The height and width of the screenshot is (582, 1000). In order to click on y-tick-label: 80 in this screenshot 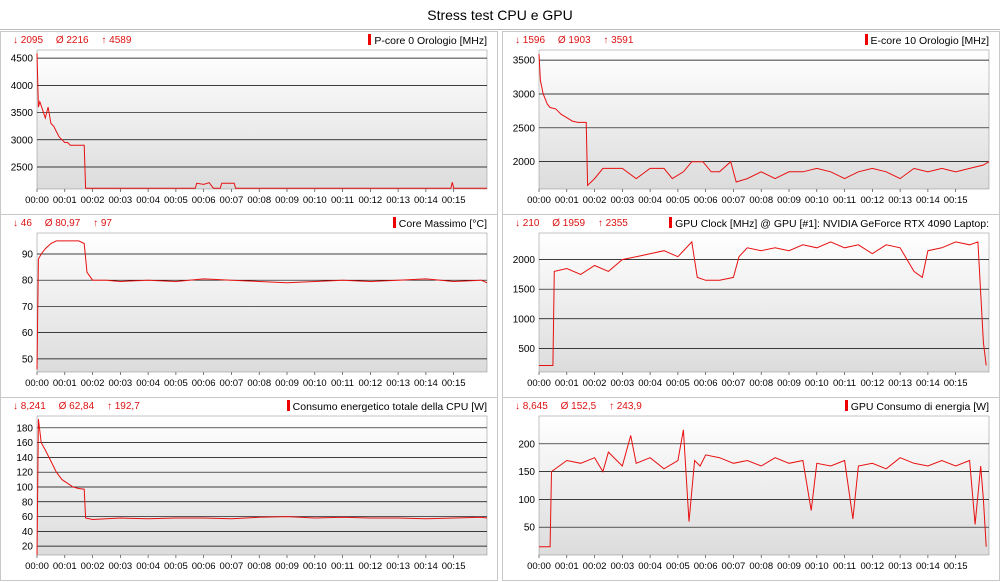, I will do `click(28, 502)`.